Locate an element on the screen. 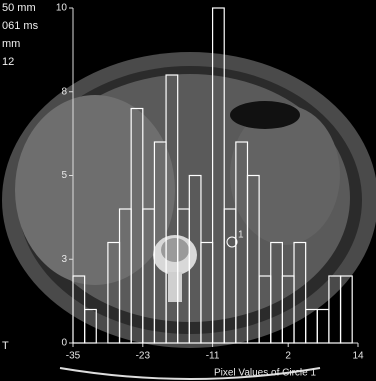  x-tick-label: -11 is located at coordinates (213, 356).